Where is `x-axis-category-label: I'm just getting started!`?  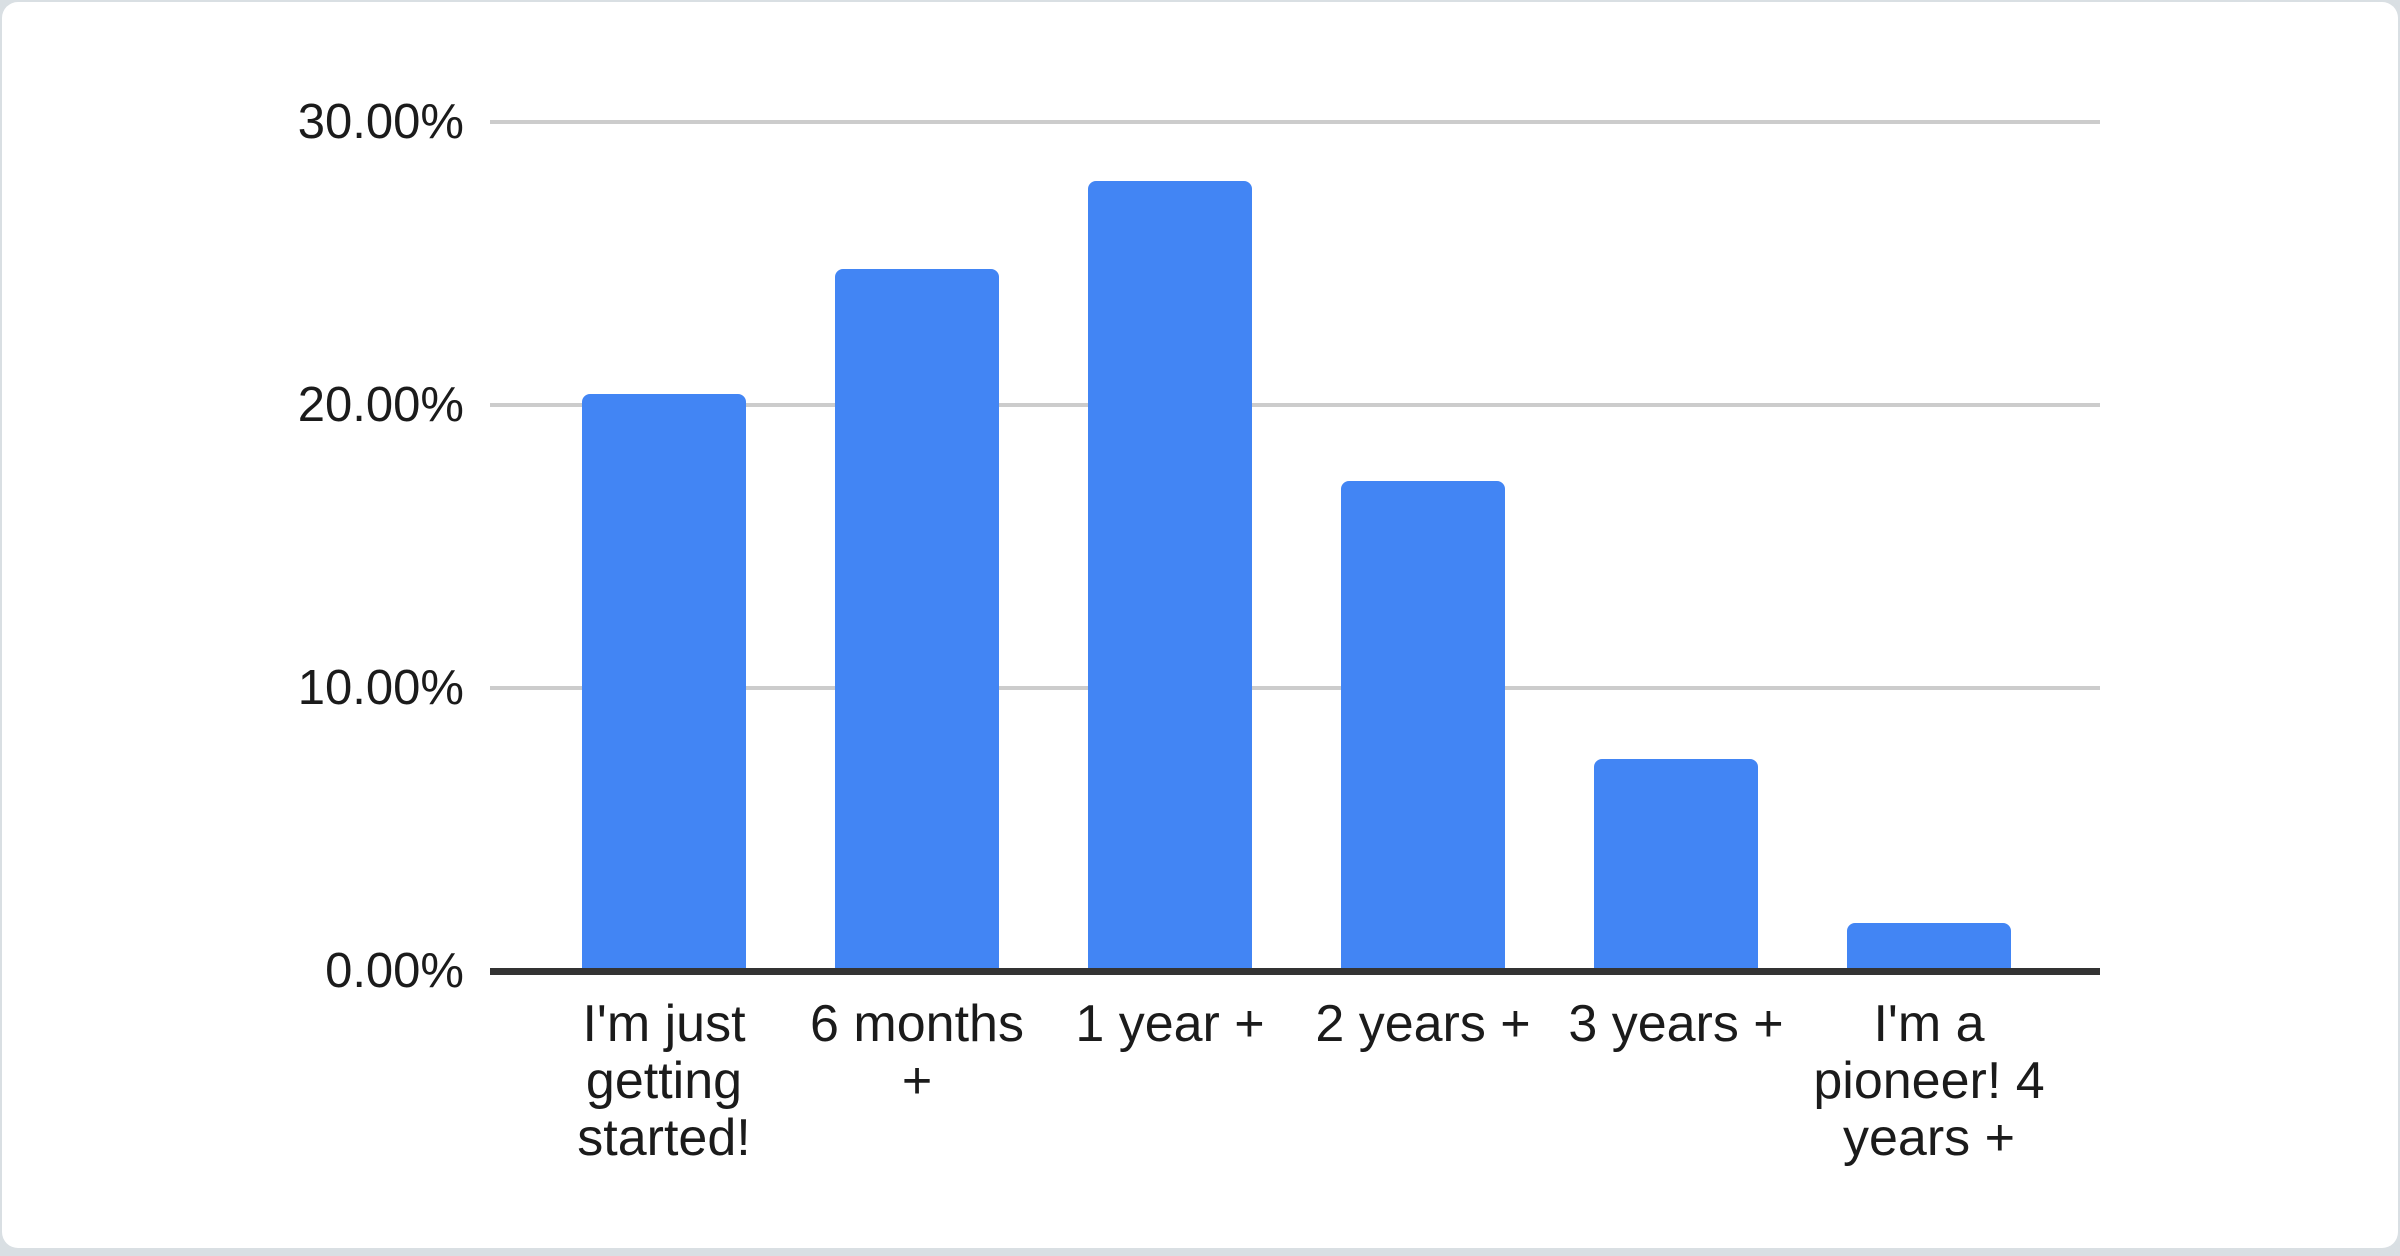
x-axis-category-label: I'm just getting started! is located at coordinates (664, 1081).